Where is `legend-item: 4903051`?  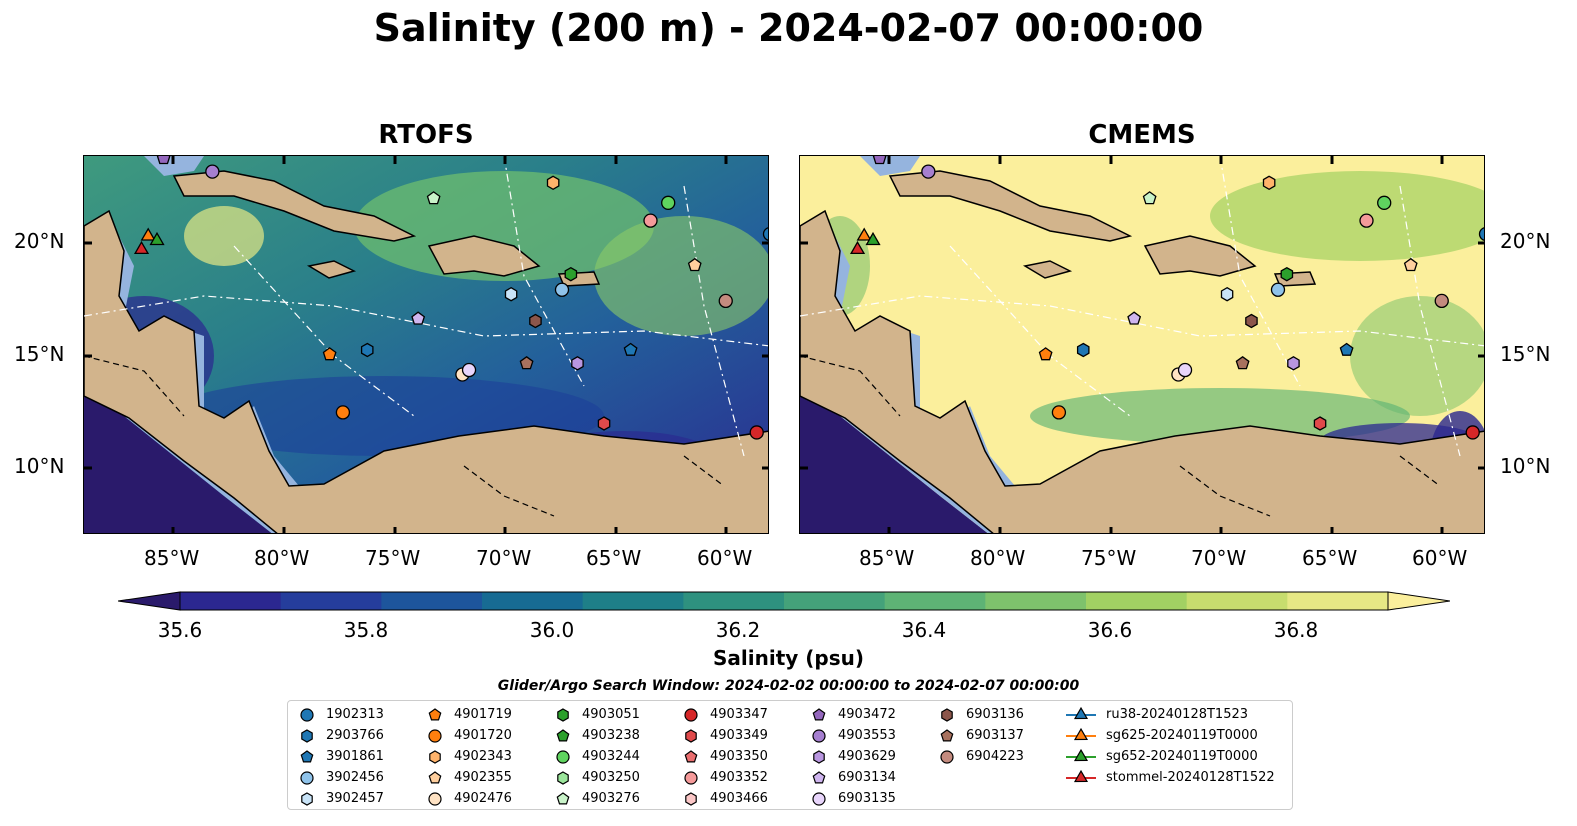 legend-item: 4903051 is located at coordinates (597, 714).